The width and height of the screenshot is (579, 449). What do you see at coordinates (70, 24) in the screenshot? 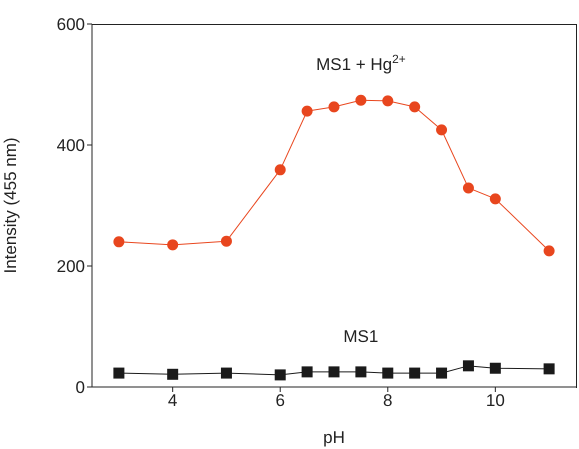
I see `y-tick-label: 600` at bounding box center [70, 24].